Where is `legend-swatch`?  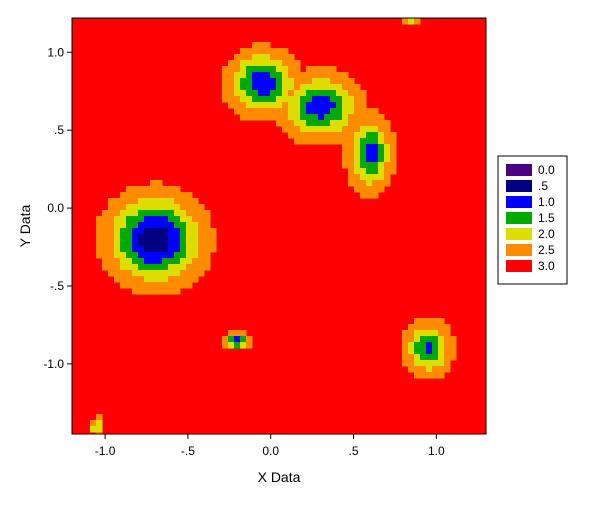 legend-swatch is located at coordinates (519, 170).